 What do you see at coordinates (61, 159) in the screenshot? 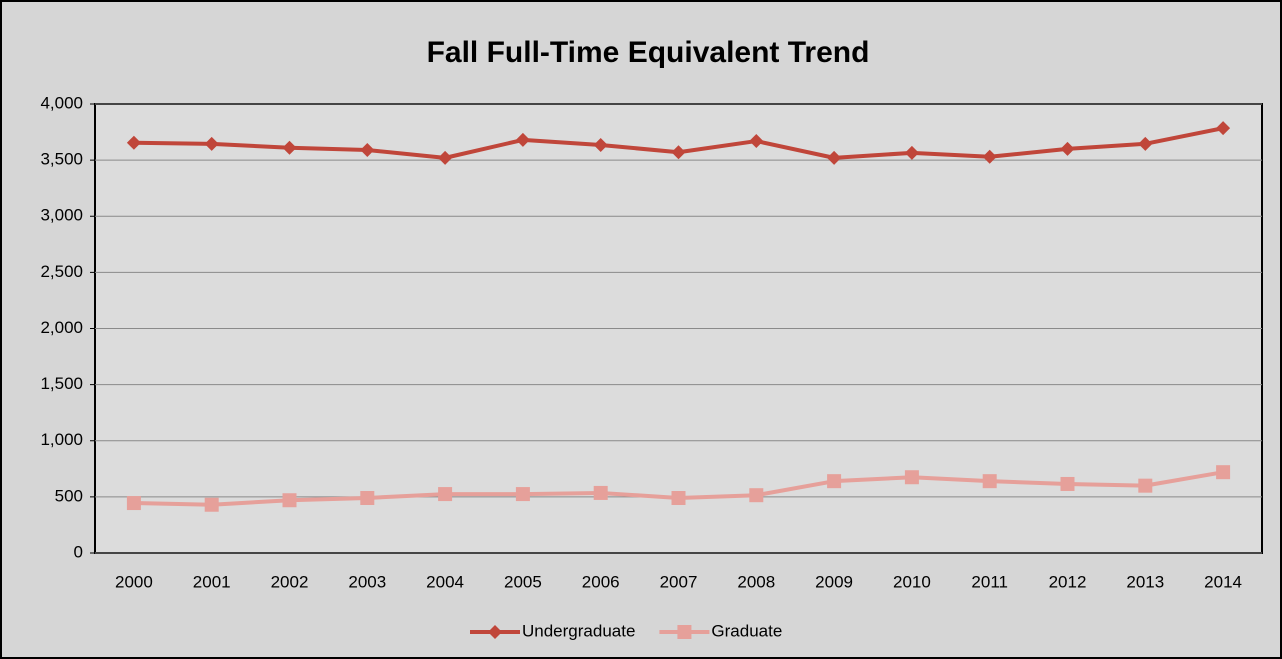
I see `y-tick-label: 3,500` at bounding box center [61, 159].